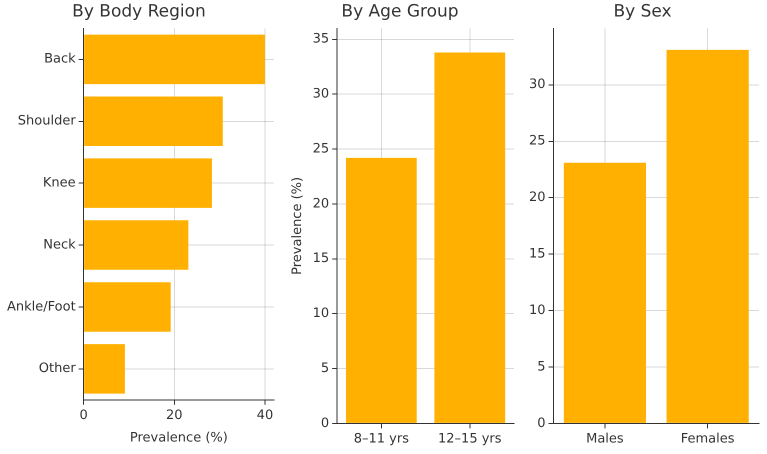  What do you see at coordinates (382, 439) in the screenshot?
I see `x-tick-label: 8–11 yrs` at bounding box center [382, 439].